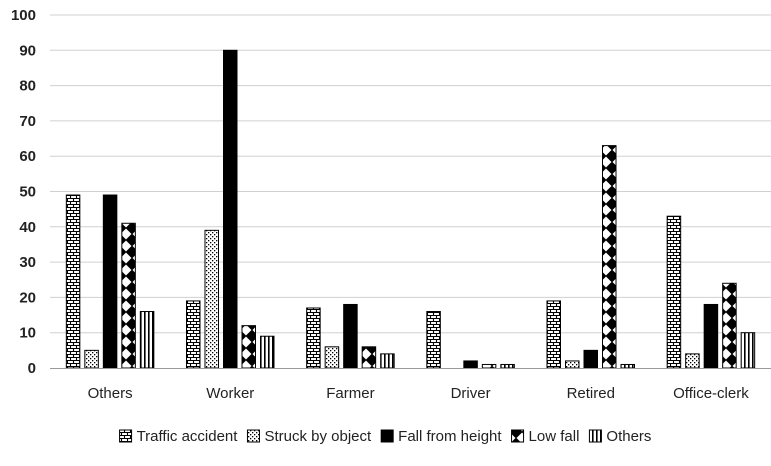  What do you see at coordinates (27, 50) in the screenshot?
I see `y-tick-label: 90` at bounding box center [27, 50].